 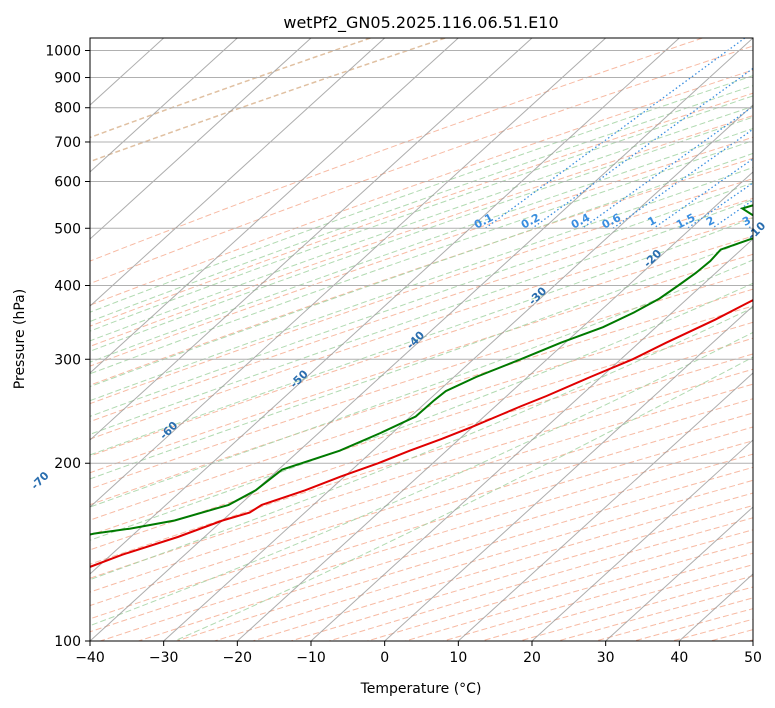 What do you see at coordinates (537, 295) in the screenshot?
I see `isotherm-label: -30` at bounding box center [537, 295].